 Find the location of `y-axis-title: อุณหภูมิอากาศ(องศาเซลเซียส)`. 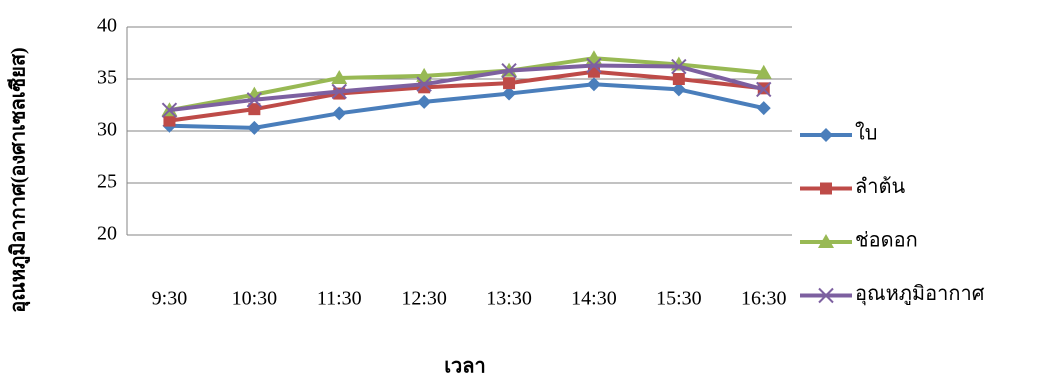

y-axis-title: อุณหภูมิอากาศ(องศาเซลเซียส) is located at coordinates (19, 179).